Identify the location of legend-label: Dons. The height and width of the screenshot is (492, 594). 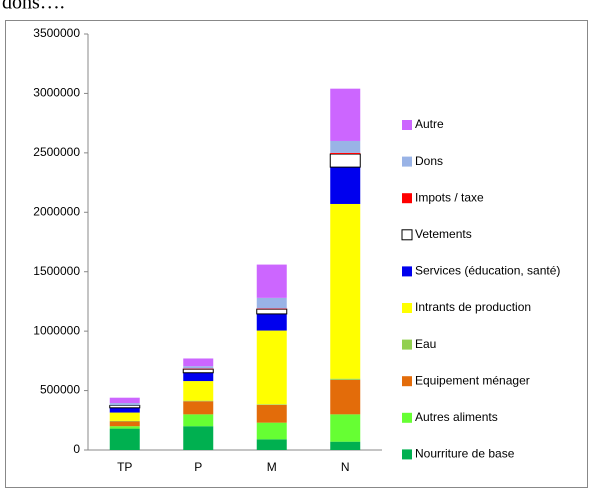
(429, 161).